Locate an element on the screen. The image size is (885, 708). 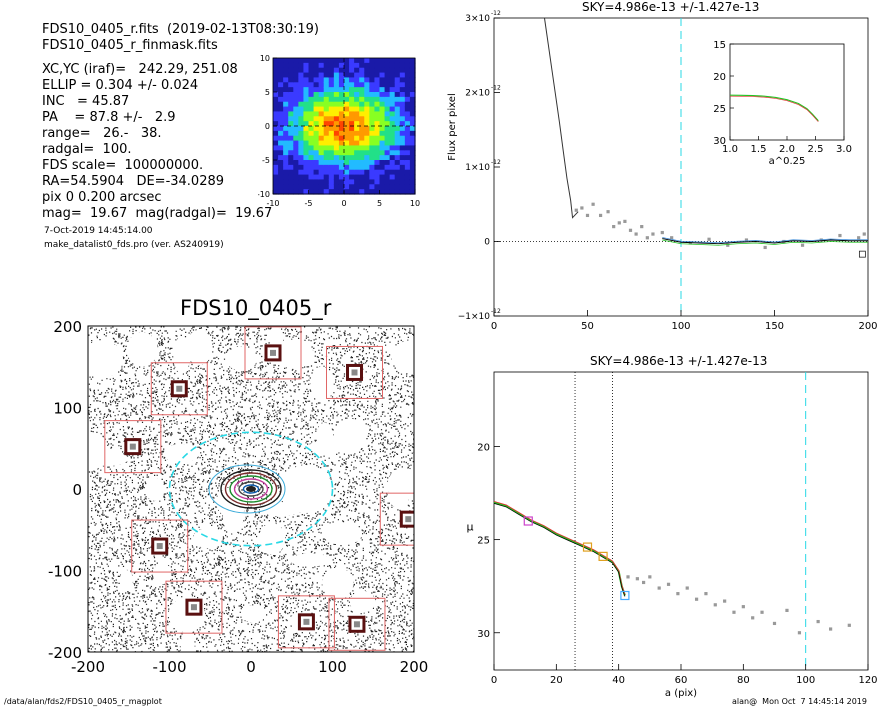
star-core is located at coordinates (179, 388).